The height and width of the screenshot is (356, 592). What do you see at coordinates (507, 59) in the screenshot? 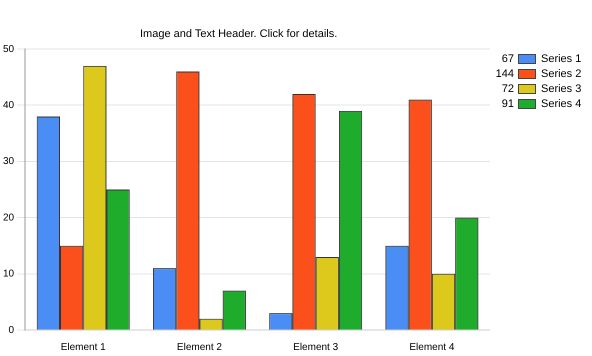
I see `text: 67` at bounding box center [507, 59].